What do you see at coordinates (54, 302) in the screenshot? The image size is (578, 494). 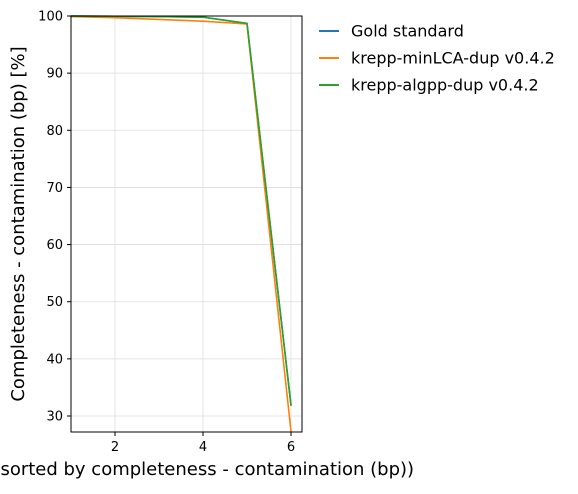 I see `y-tick-label: 50` at bounding box center [54, 302].